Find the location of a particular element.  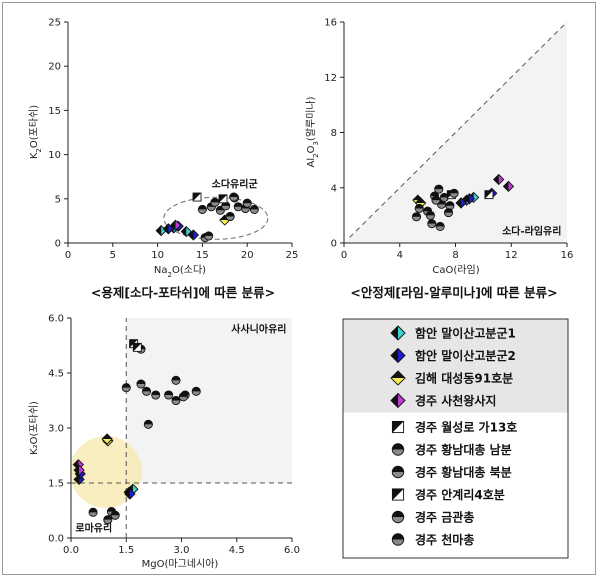

legend-item: 경주 월성로 가13호 is located at coordinates (454, 427).